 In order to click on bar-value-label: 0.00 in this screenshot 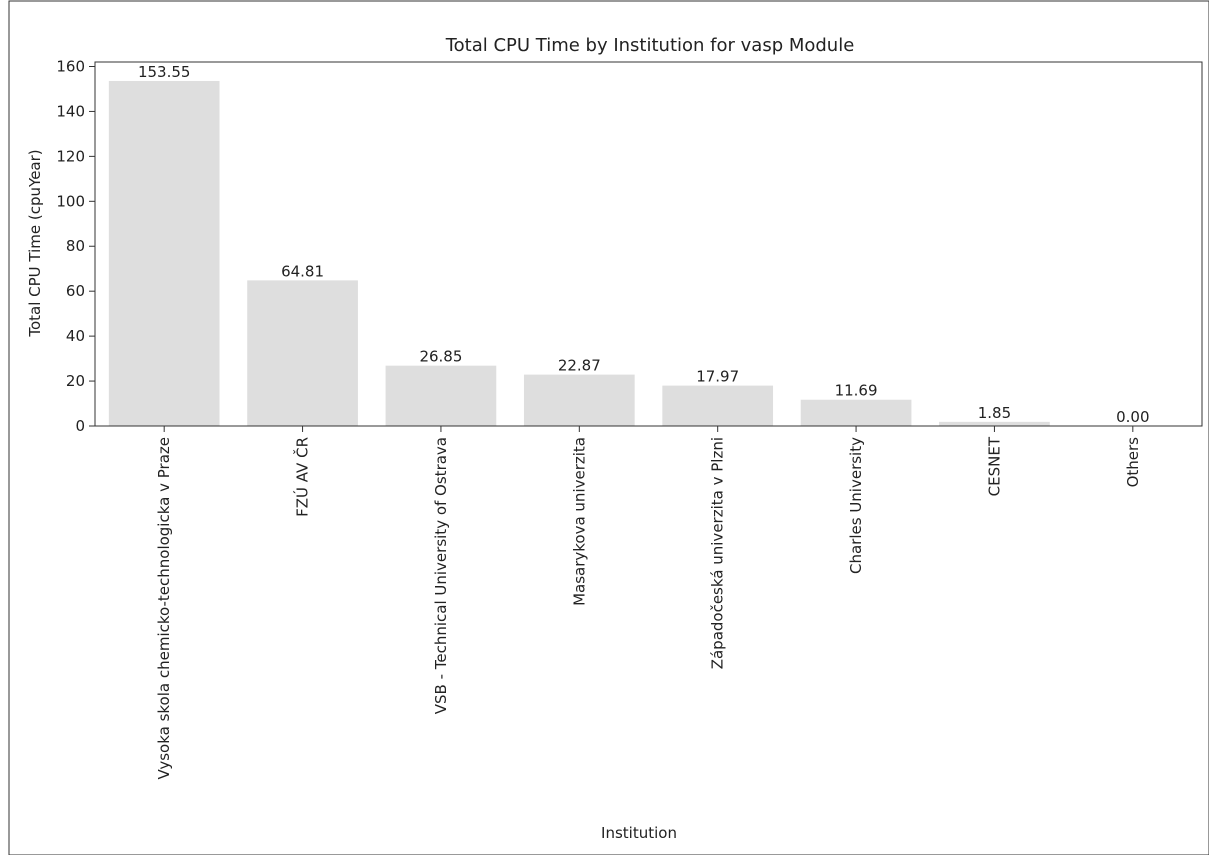, I will do `click(1132, 417)`.